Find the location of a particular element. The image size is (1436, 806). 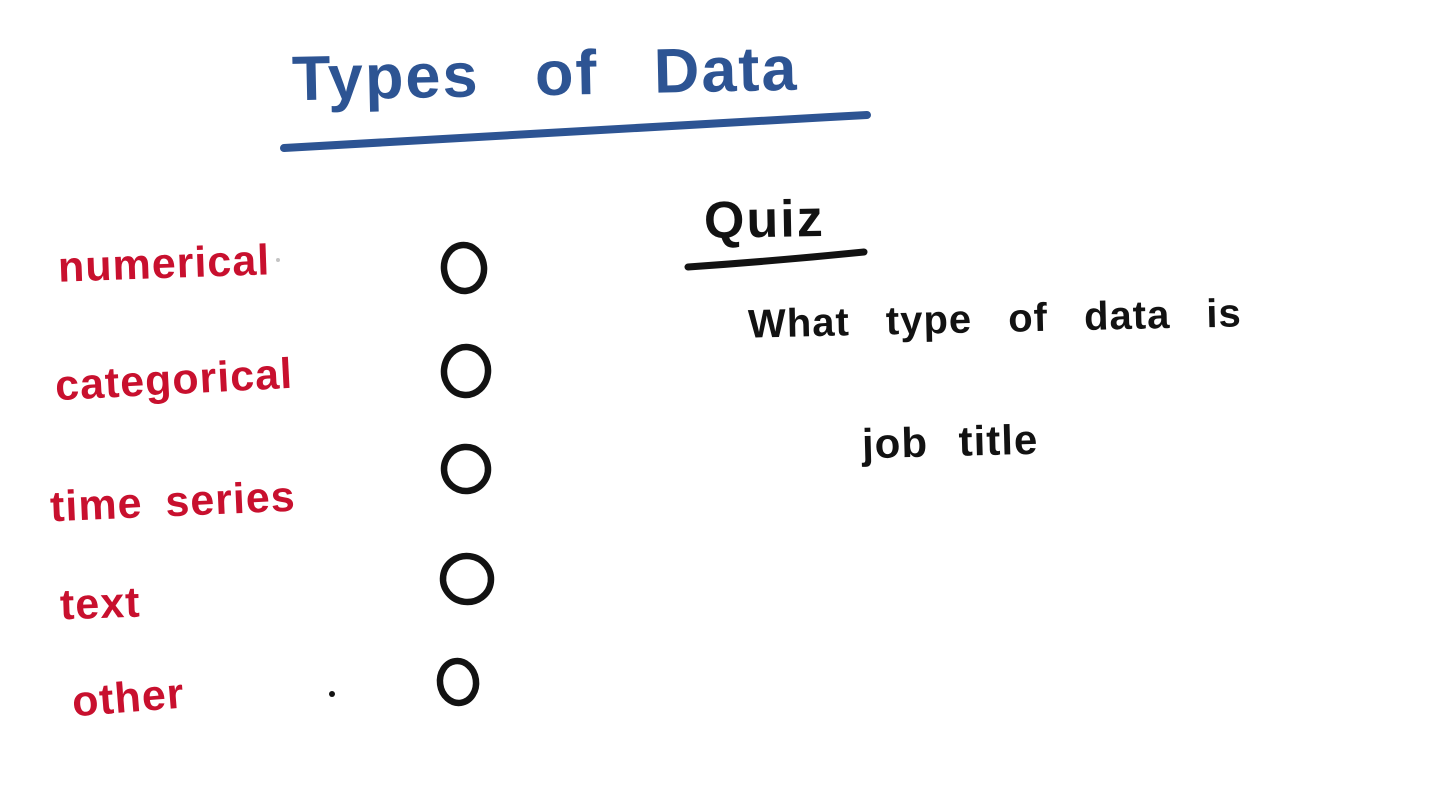

radio-circle-numerical is located at coordinates (464, 269).